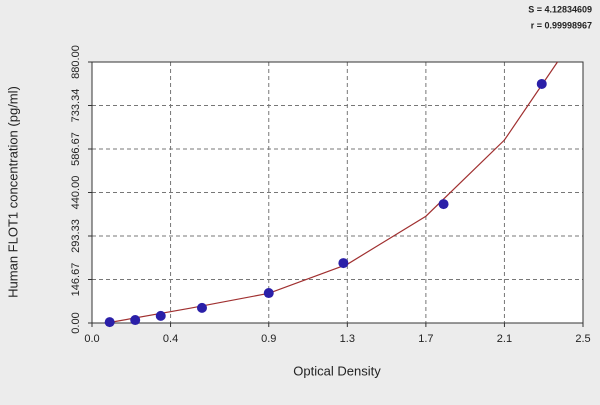 The width and height of the screenshot is (600, 405). I want to click on y-tick-label: 880.00, so click(76, 62).